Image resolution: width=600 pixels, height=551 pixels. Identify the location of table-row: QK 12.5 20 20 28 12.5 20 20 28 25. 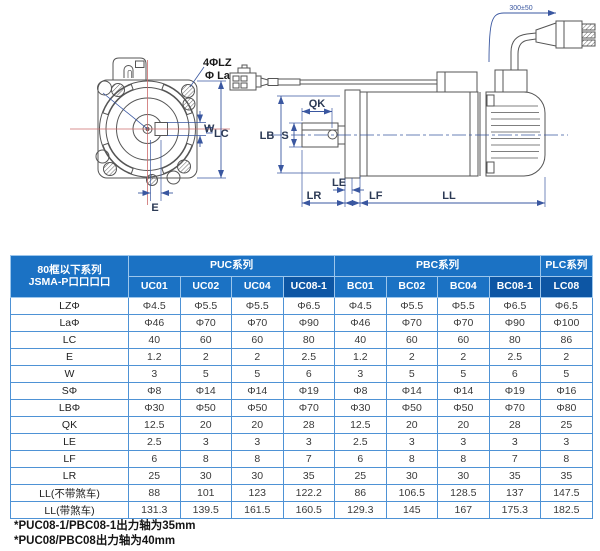
(301, 425).